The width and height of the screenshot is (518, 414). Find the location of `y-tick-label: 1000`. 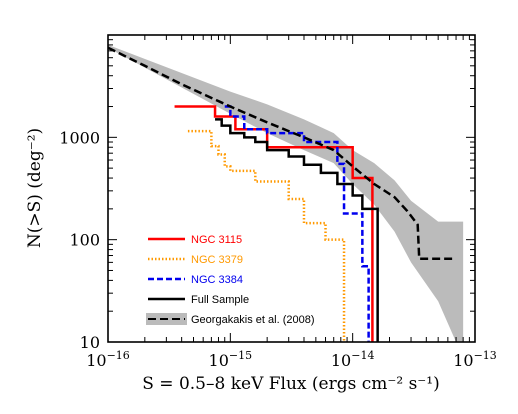

y-tick-label: 1000 is located at coordinates (79, 137).